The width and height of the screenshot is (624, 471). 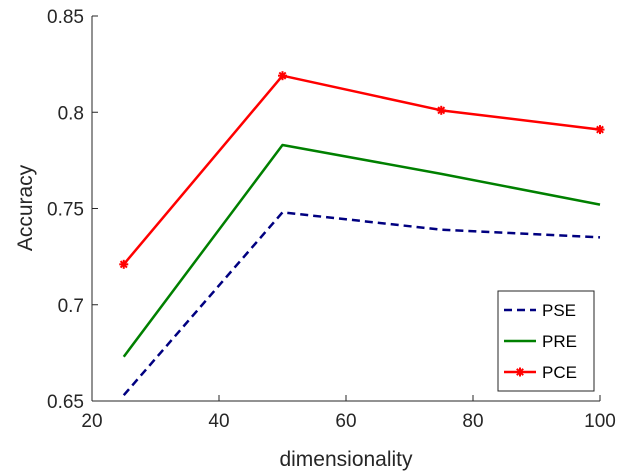 I want to click on x-axis-label: dimensionality, so click(x=346, y=459).